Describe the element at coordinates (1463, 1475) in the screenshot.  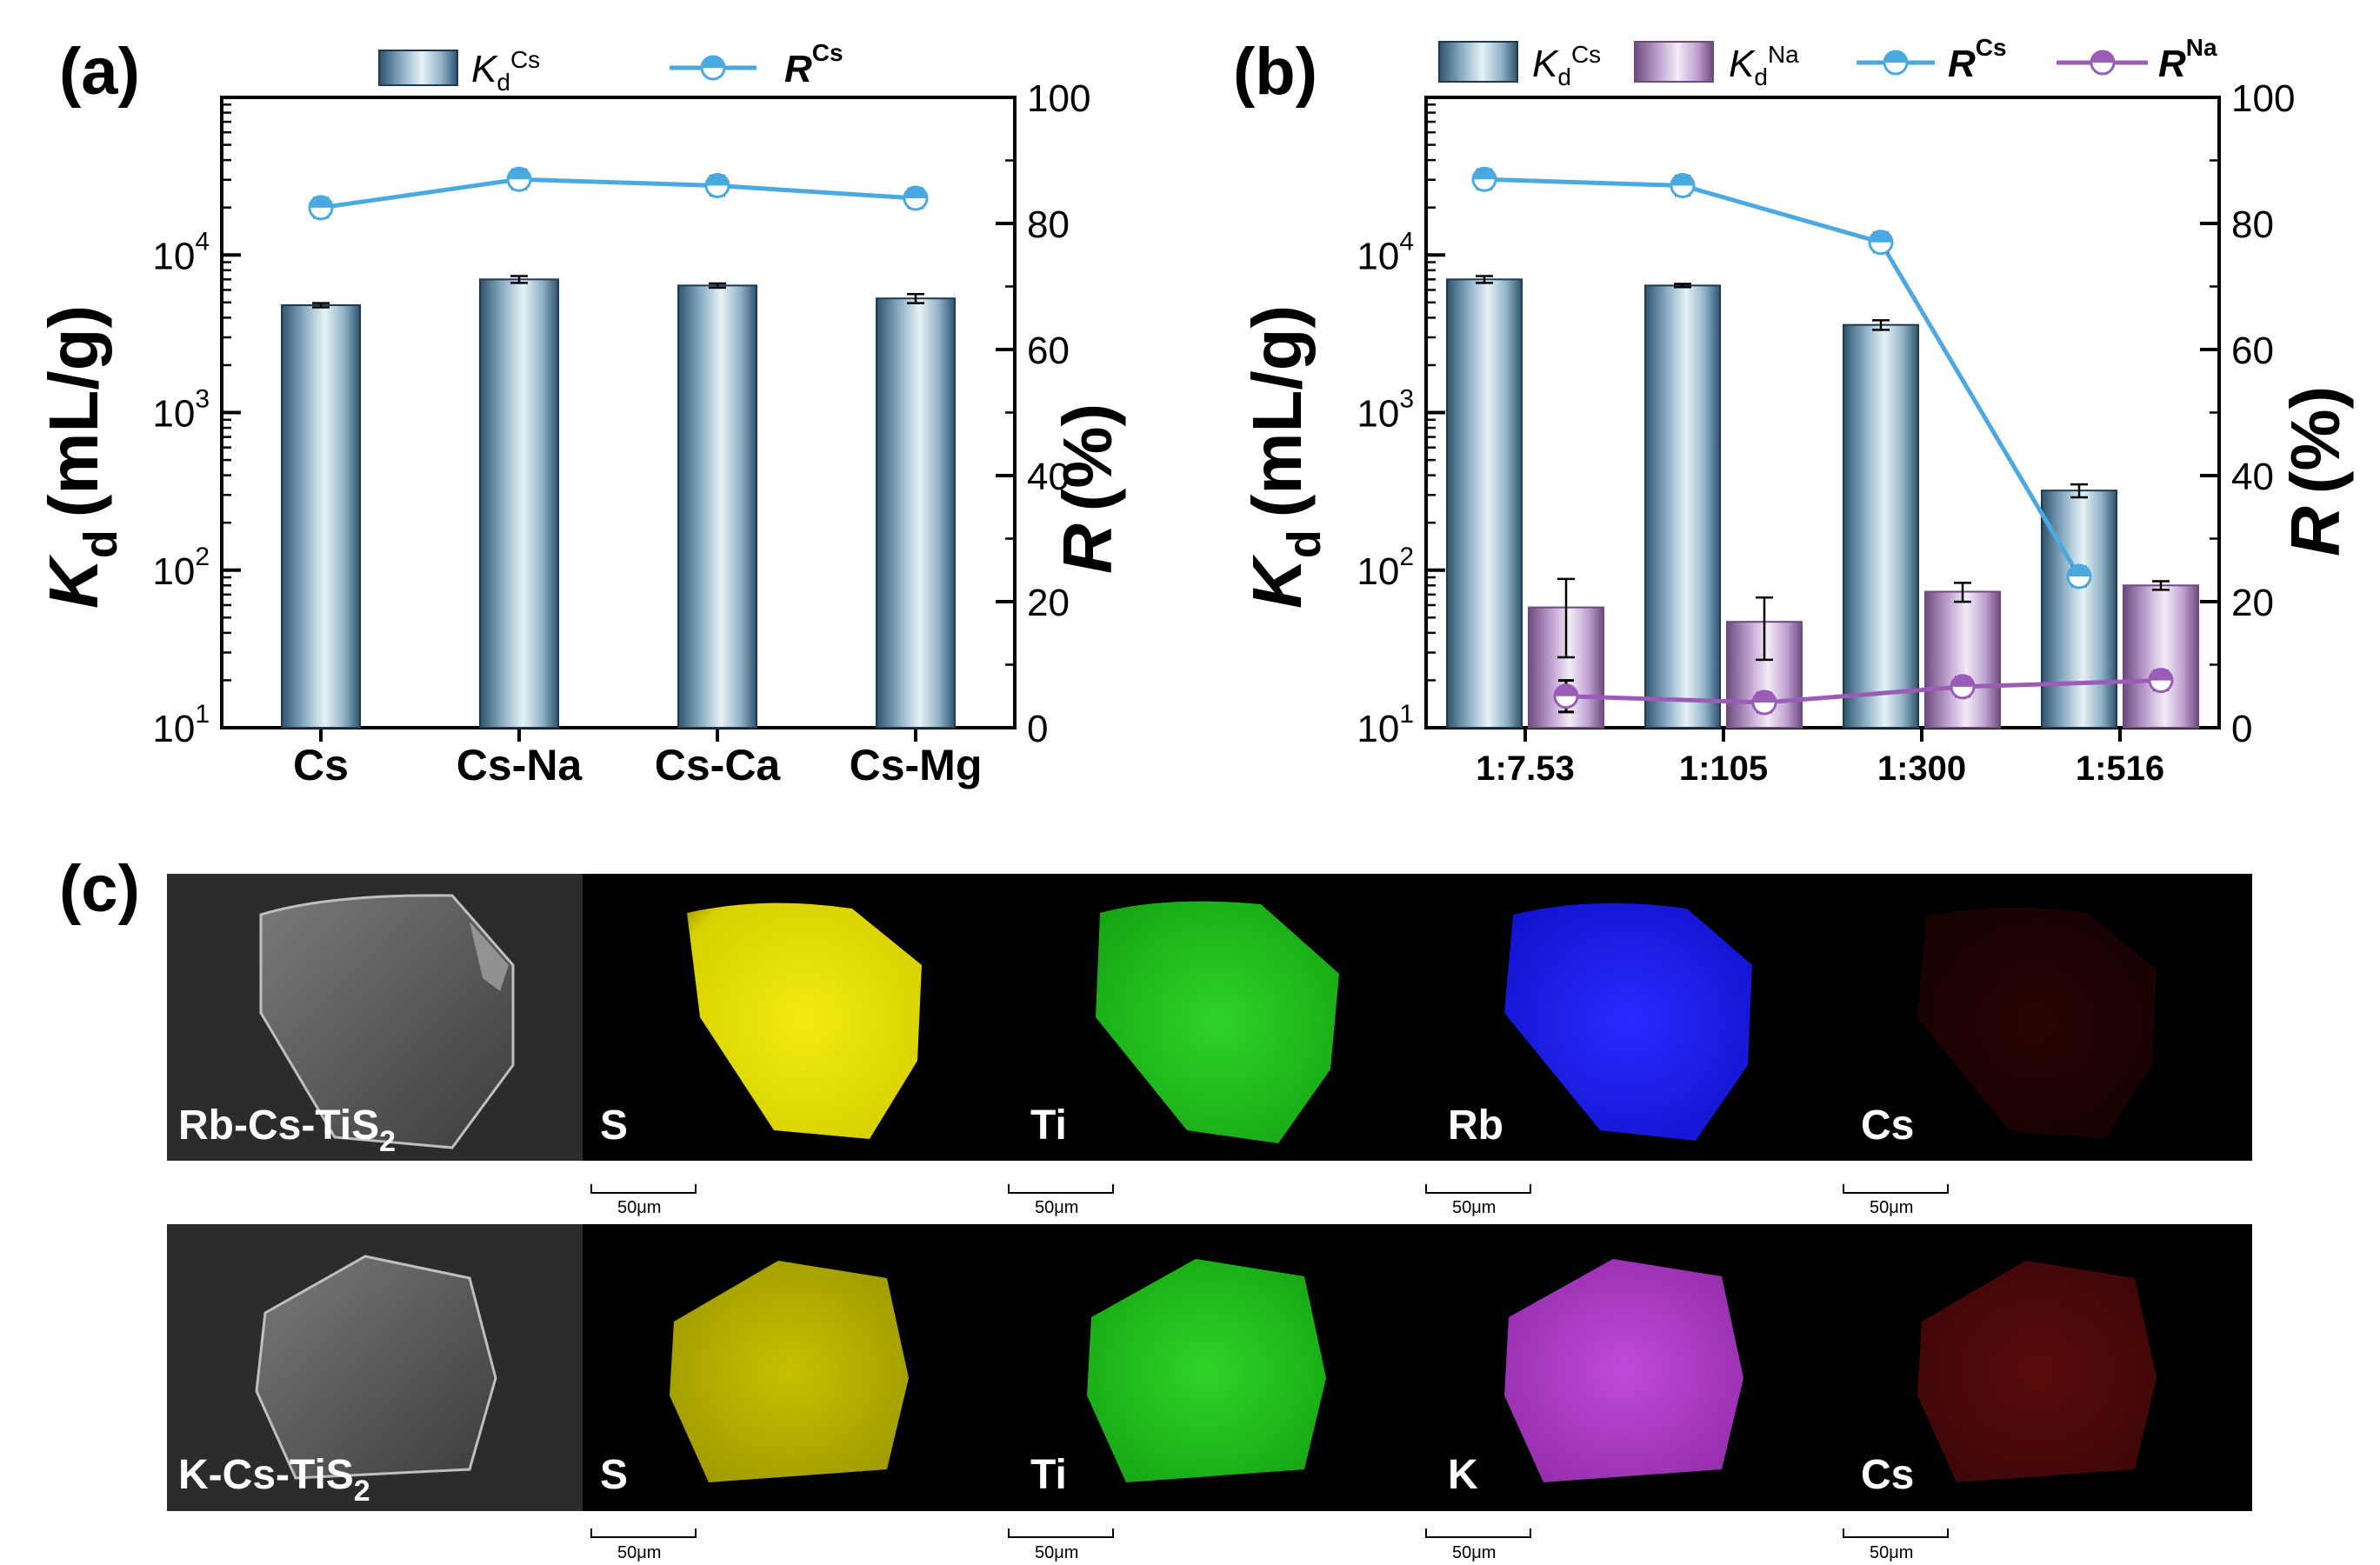
I see `map-label-k-2: K` at that location.